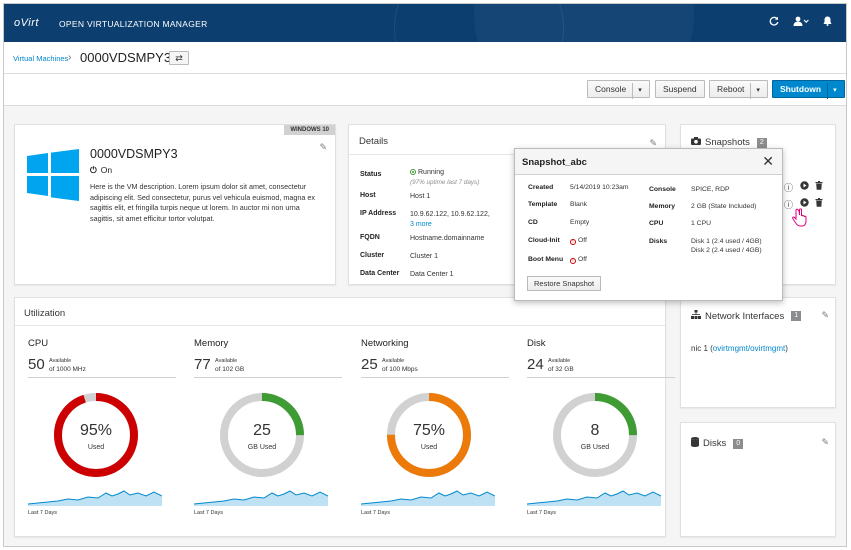 The height and width of the screenshot is (550, 851). I want to click on popover-label: Created, so click(541, 187).